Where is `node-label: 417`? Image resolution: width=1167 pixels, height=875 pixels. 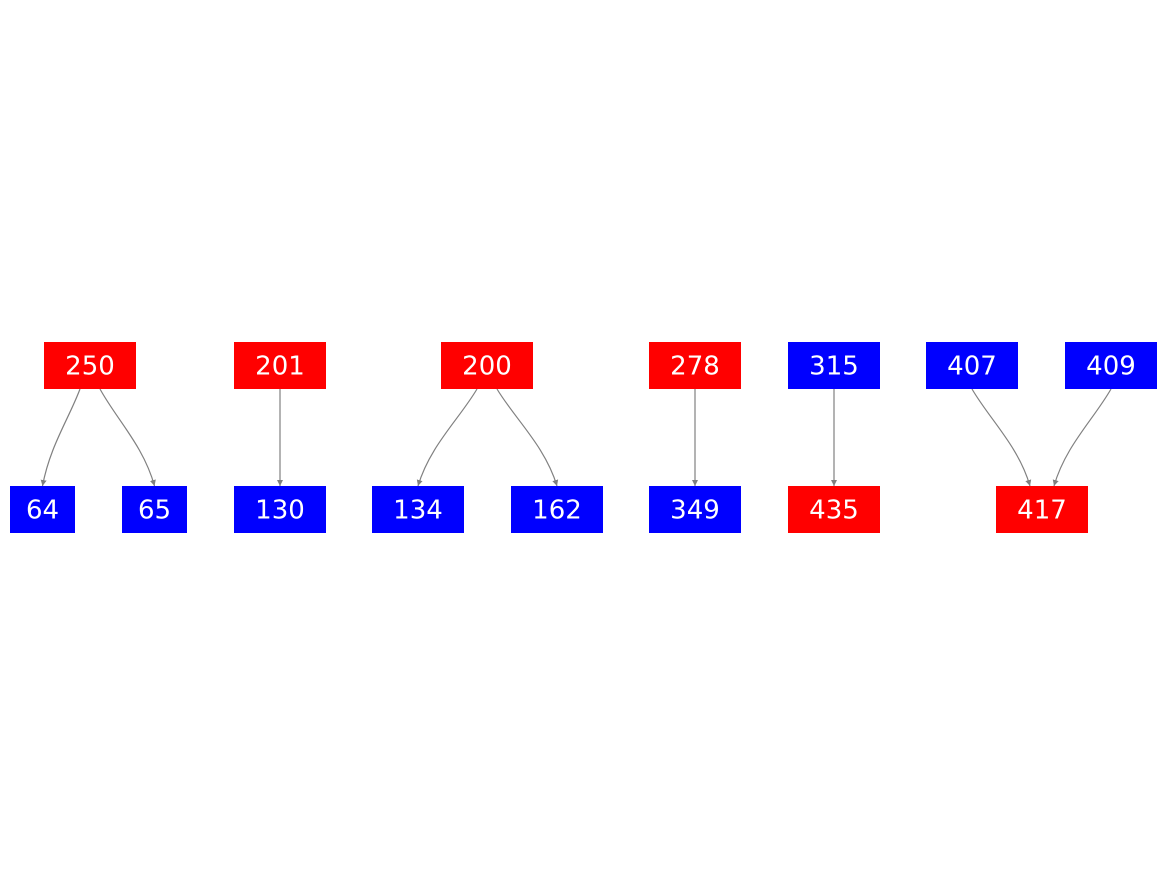
node-label: 417 is located at coordinates (1042, 511).